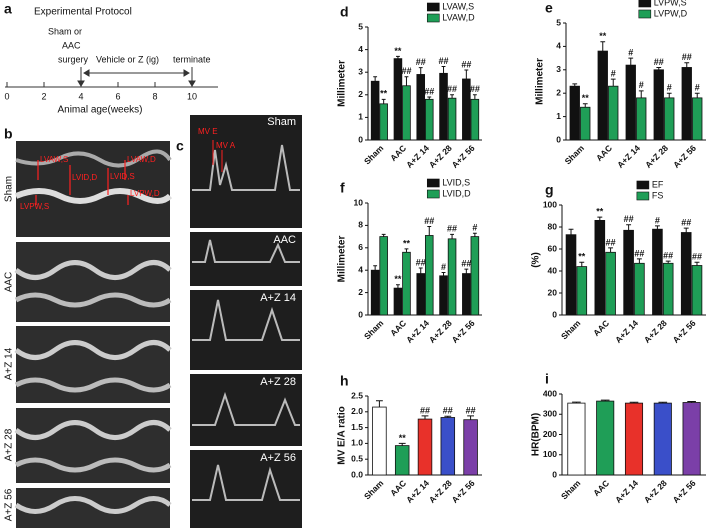 This screenshot has height=528, width=720. I want to click on y-tick-label: 0.5, so click(357, 458).